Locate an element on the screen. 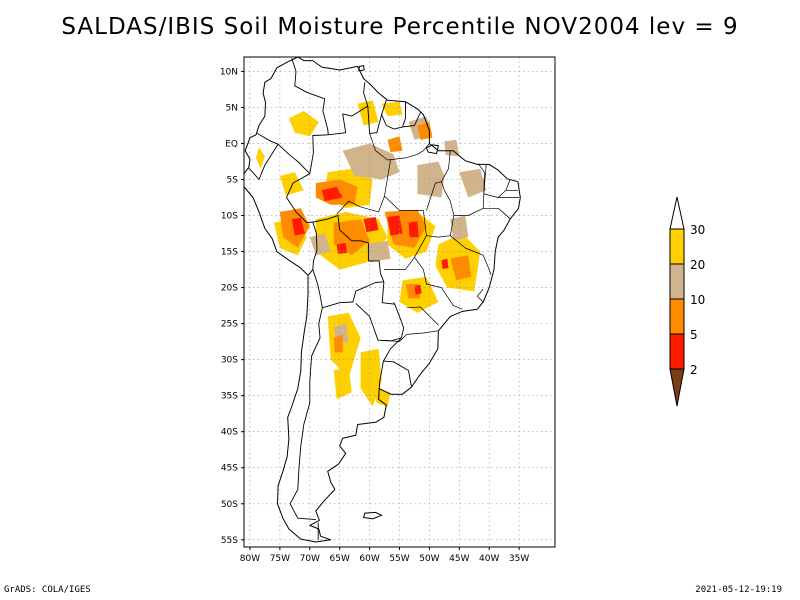 The height and width of the screenshot is (600, 800). colorbar-upper-triangle is located at coordinates (677, 213).